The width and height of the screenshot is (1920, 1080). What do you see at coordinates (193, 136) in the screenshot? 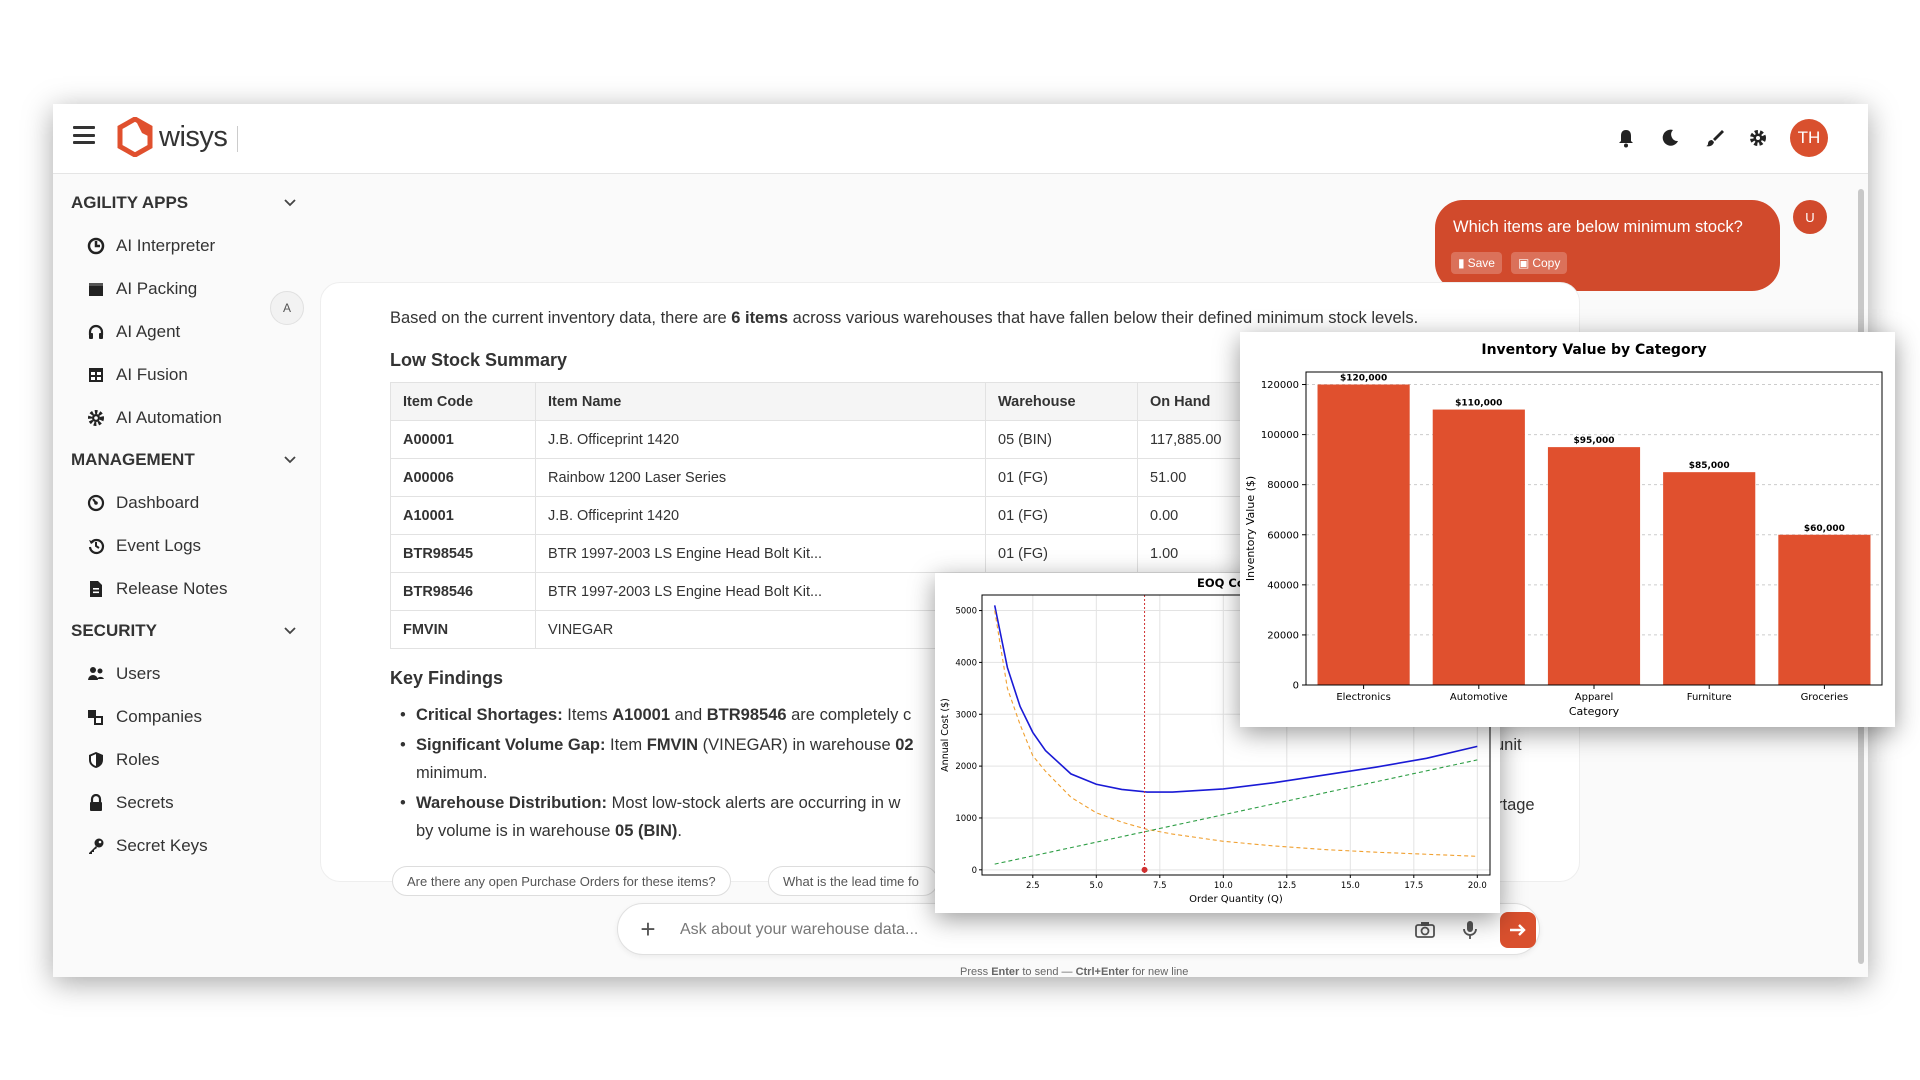
I see `logo-text: wisys` at bounding box center [193, 136].